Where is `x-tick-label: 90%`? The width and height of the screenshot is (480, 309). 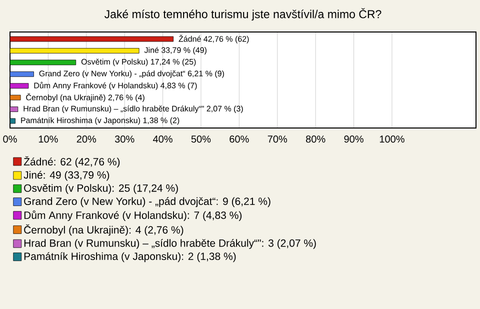 x-tick-label: 90% is located at coordinates (354, 139).